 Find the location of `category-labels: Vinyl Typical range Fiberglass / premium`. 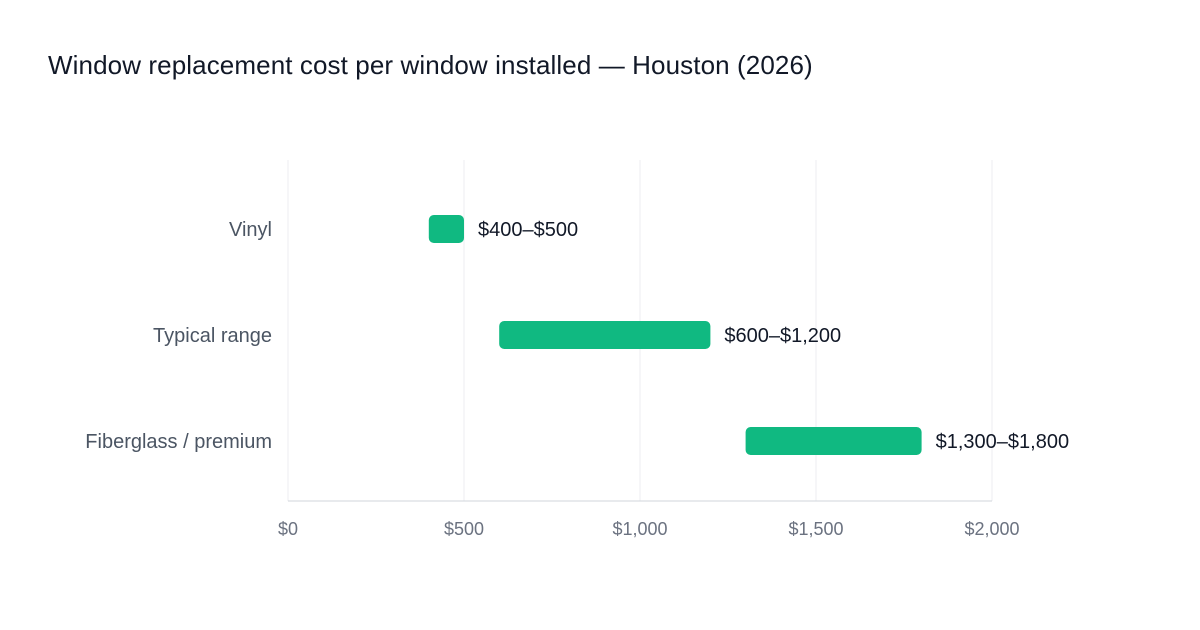

category-labels: Vinyl Typical range Fiberglass / premium is located at coordinates (178, 336).